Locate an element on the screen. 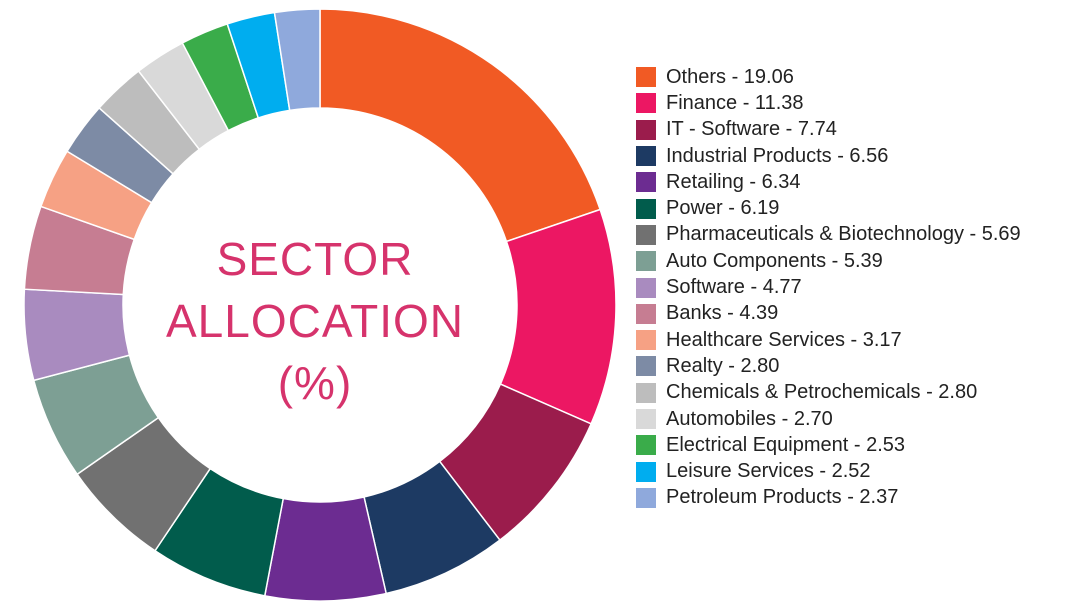  legend-item: Auto Components - 5.39 is located at coordinates (856, 261).